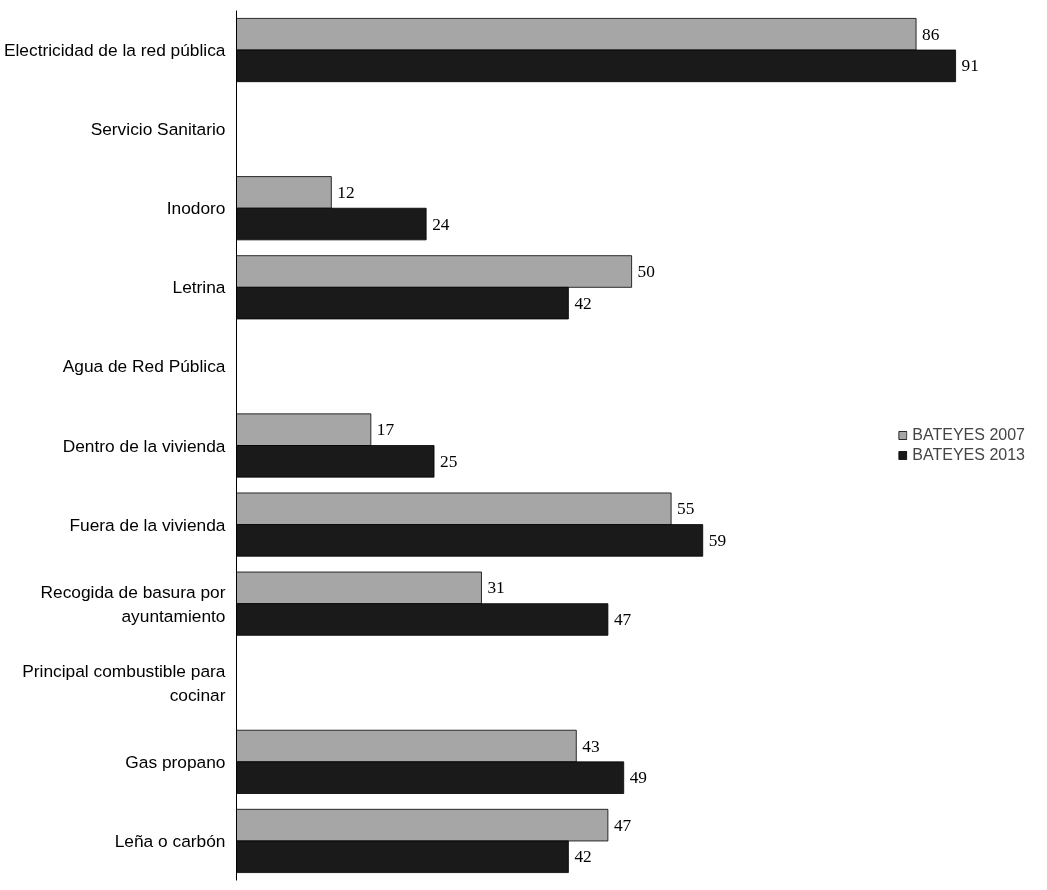  What do you see at coordinates (144, 366) in the screenshot?
I see `y-tick-label: Agua de Red Pública` at bounding box center [144, 366].